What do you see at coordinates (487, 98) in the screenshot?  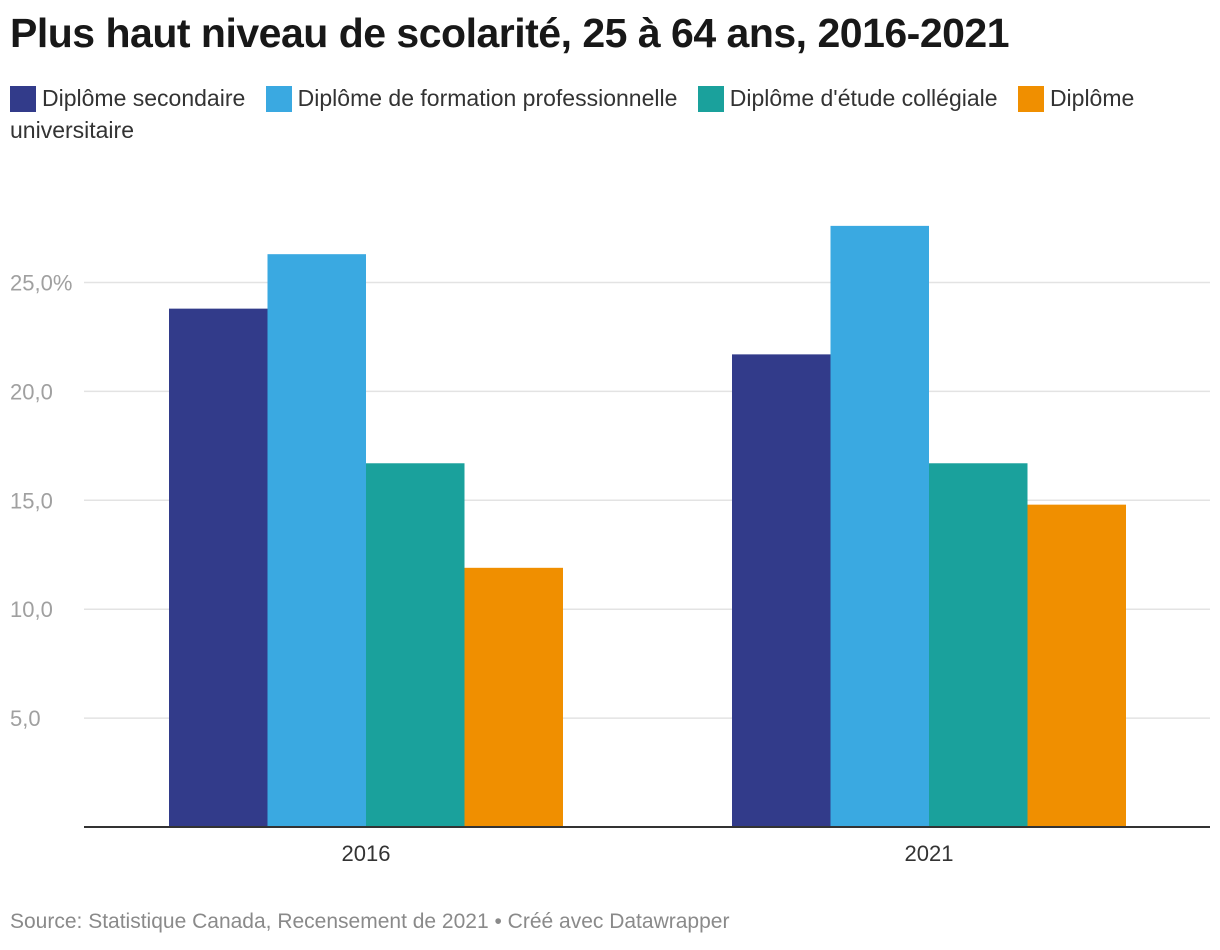 I see `legend-label-professionnelle: Diplôme de formation professionnelle` at bounding box center [487, 98].